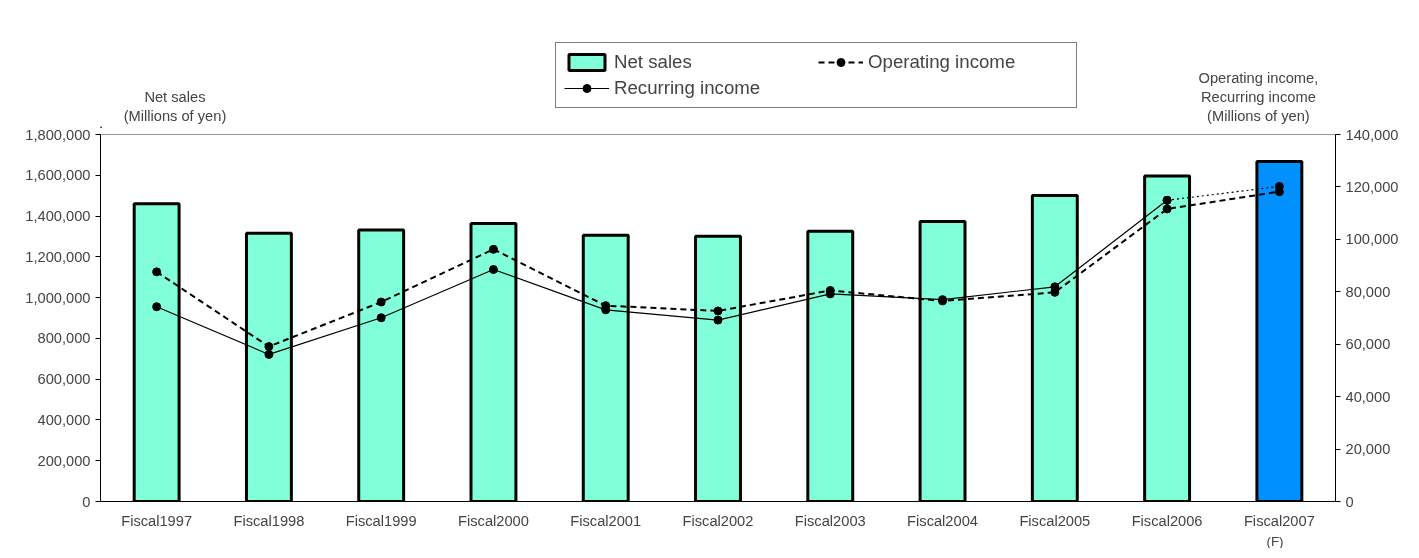 The width and height of the screenshot is (1419, 558). I want to click on x-tick-label: Fiscal2004, so click(942, 520).